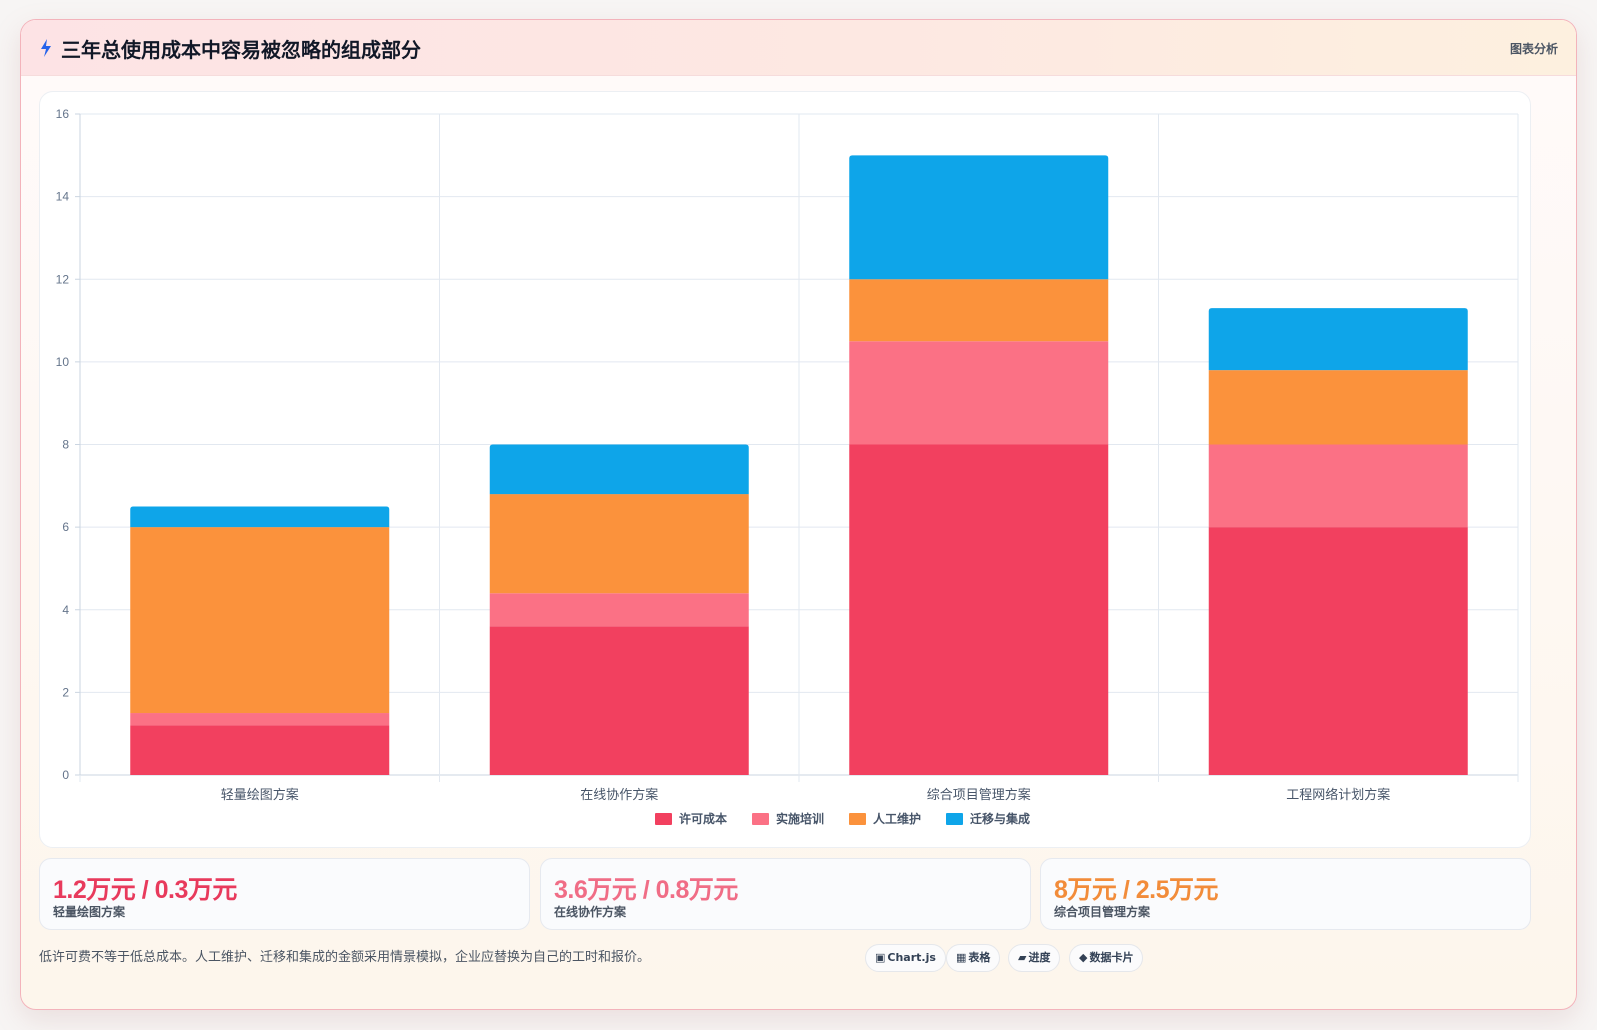 The width and height of the screenshot is (1597, 1030). I want to click on chartjs-button: ▣ Chart.js, so click(905, 958).